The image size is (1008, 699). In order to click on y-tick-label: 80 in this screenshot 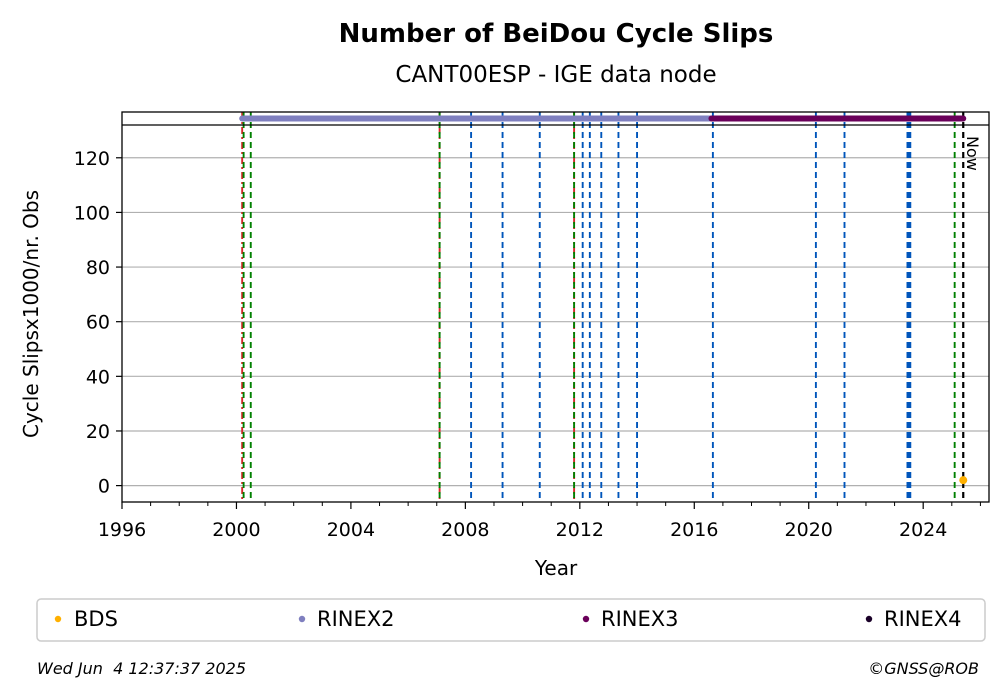, I will do `click(98, 268)`.